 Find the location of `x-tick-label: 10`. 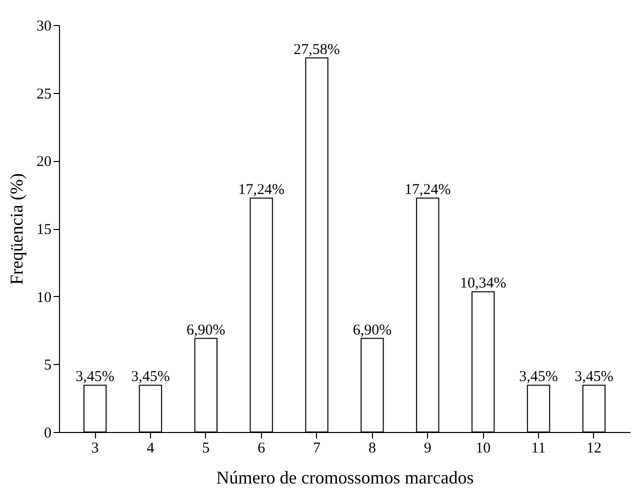

x-tick-label: 10 is located at coordinates (483, 448).